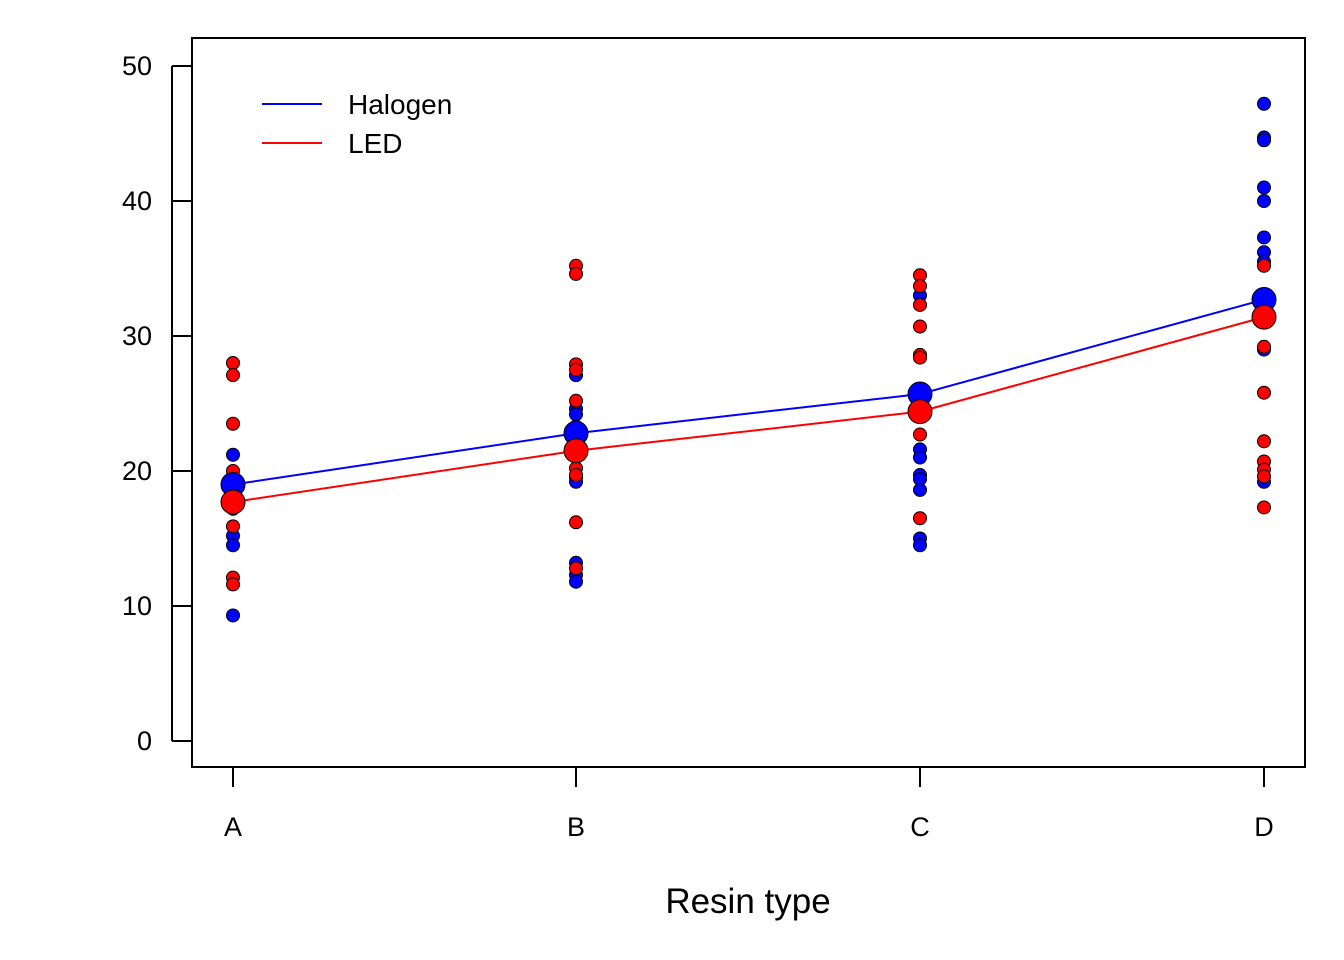  What do you see at coordinates (357, 124) in the screenshot?
I see `legend: Halogen LED` at bounding box center [357, 124].